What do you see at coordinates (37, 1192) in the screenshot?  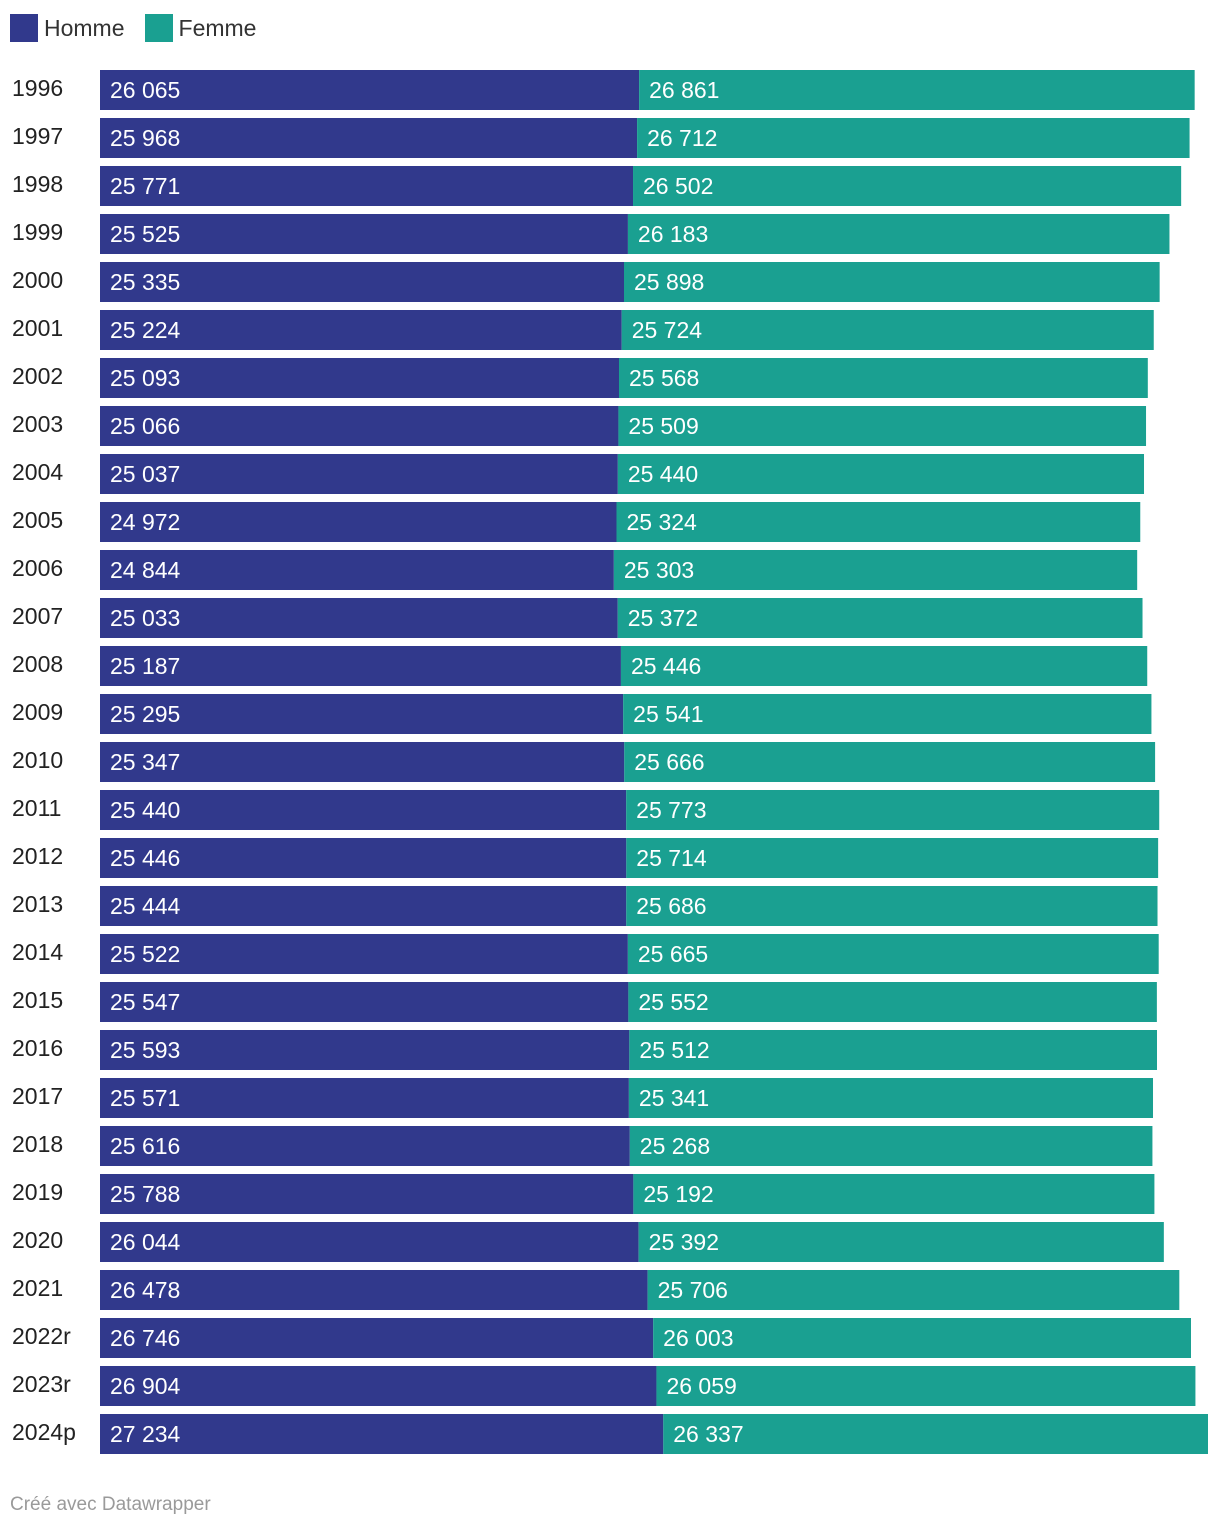 I see `year-label: 2019` at bounding box center [37, 1192].